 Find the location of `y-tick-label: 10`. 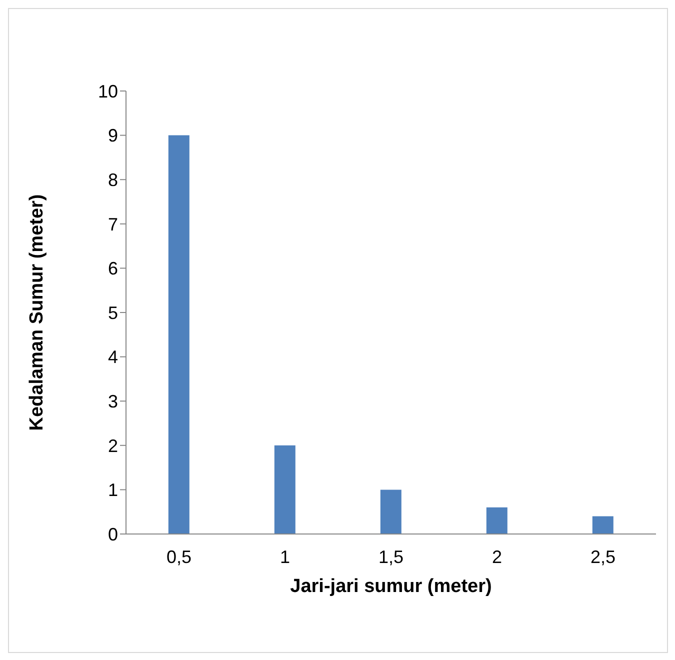

y-tick-label: 10 is located at coordinates (108, 91).